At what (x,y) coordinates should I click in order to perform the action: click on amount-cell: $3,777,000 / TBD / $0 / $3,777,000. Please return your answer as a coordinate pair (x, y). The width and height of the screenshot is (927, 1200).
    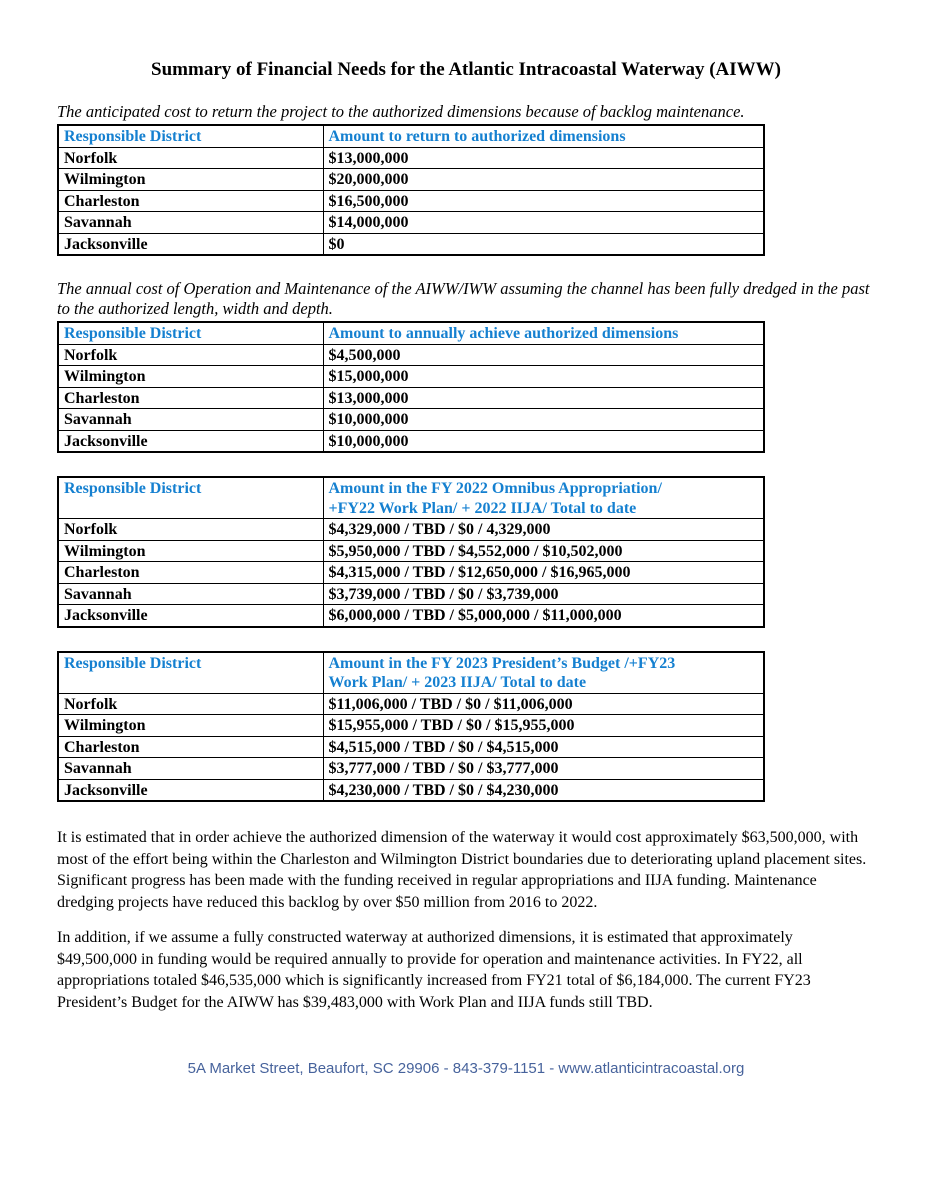
    Looking at the image, I should click on (543, 768).